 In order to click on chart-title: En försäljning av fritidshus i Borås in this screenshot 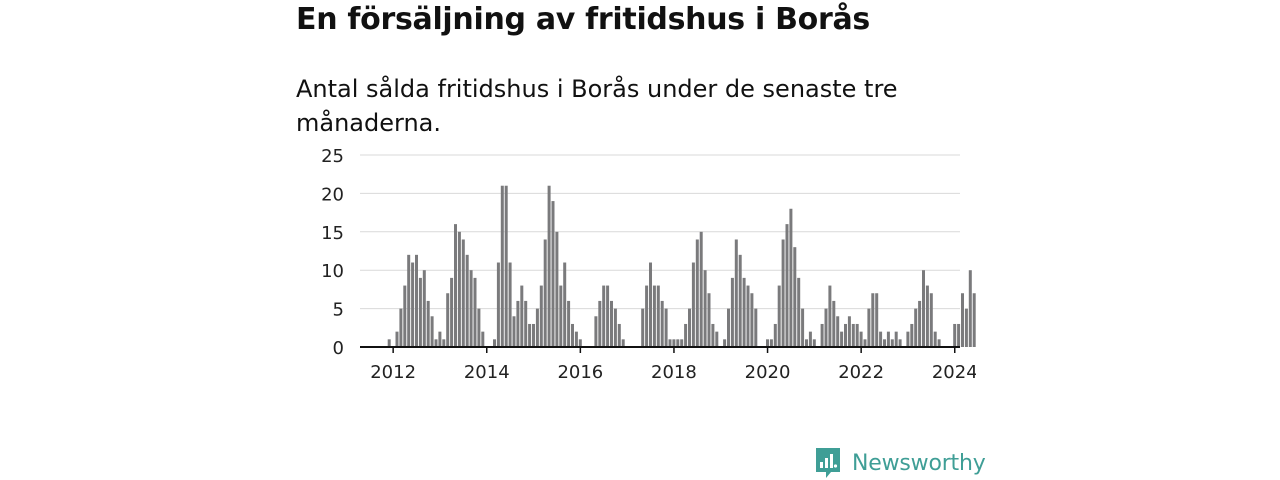, I will do `click(583, 19)`.